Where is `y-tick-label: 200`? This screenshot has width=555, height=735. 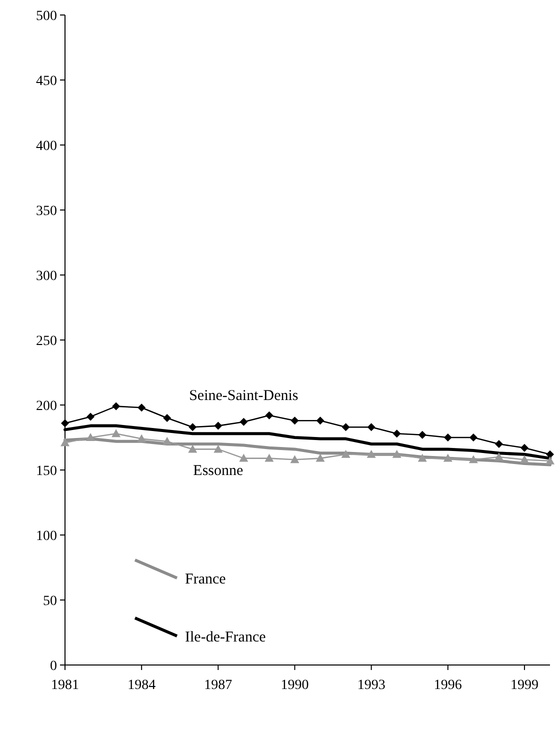
y-tick-label: 200 is located at coordinates (46, 406).